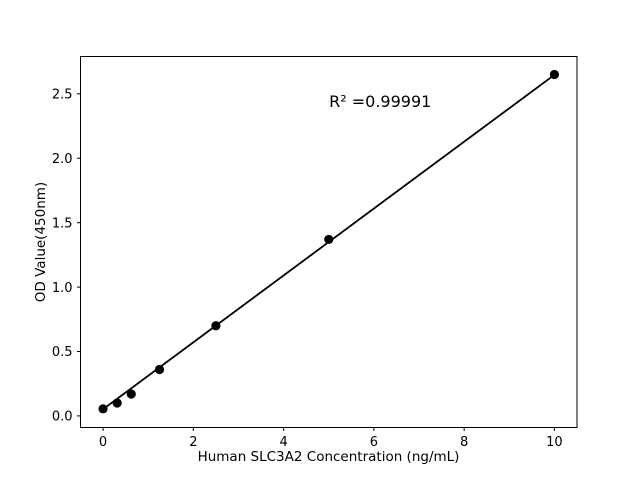  Describe the element at coordinates (374, 442) in the screenshot. I see `x-tick-label: 6` at that location.